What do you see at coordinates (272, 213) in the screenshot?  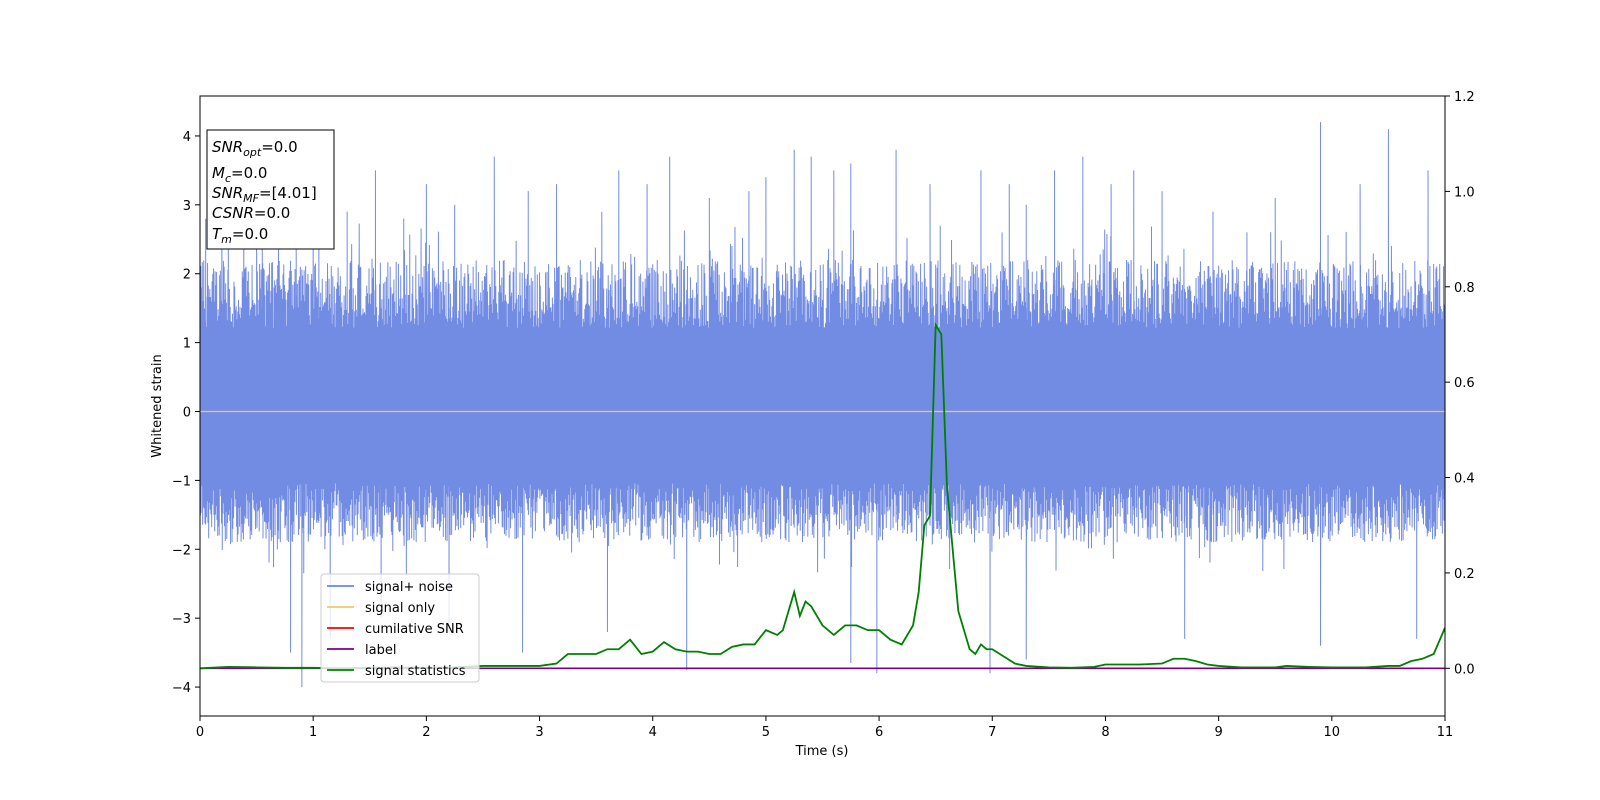 I see `info-csnr-value: =0.0` at bounding box center [272, 213].